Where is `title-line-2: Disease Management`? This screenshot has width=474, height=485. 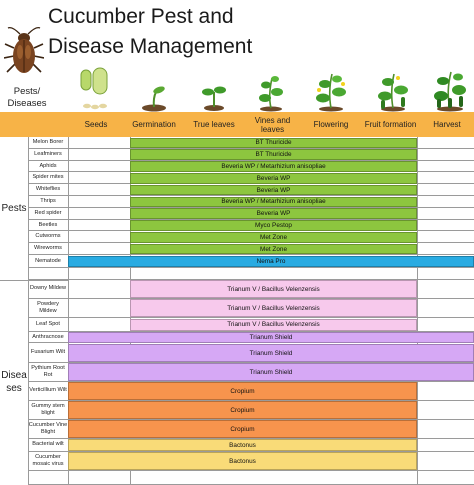
title-line-2: Disease Management is located at coordinates (150, 46).